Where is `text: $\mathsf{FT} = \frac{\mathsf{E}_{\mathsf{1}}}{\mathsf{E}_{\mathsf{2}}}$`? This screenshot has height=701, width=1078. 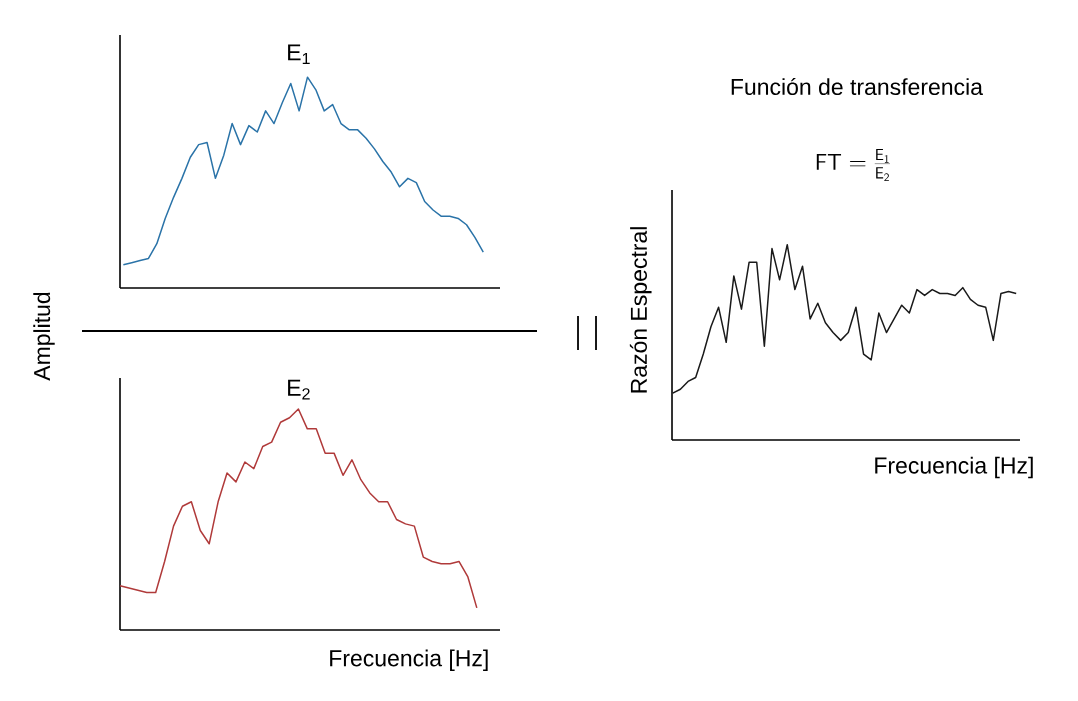 text: $\mathsf{FT} = \frac{\mathsf{E}_{\mathsf{1}}}{\mathsf{E}_{\mathsf{2}}}$ is located at coordinates (853, 165).